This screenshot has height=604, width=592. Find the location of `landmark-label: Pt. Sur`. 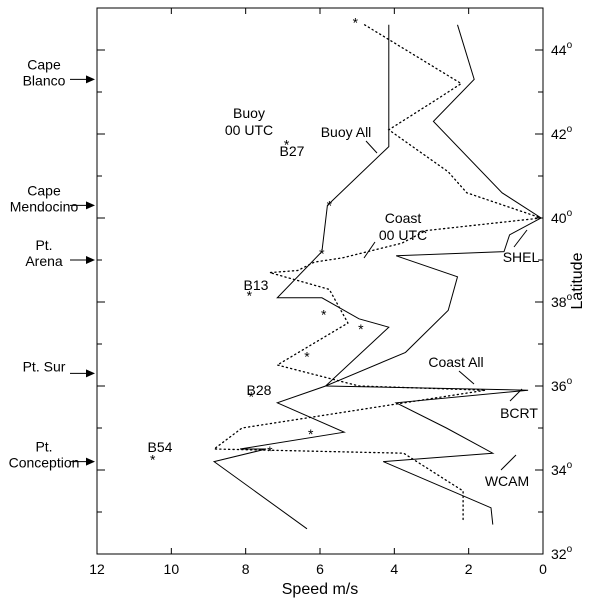

landmark-label: Pt. Sur is located at coordinates (44, 366).